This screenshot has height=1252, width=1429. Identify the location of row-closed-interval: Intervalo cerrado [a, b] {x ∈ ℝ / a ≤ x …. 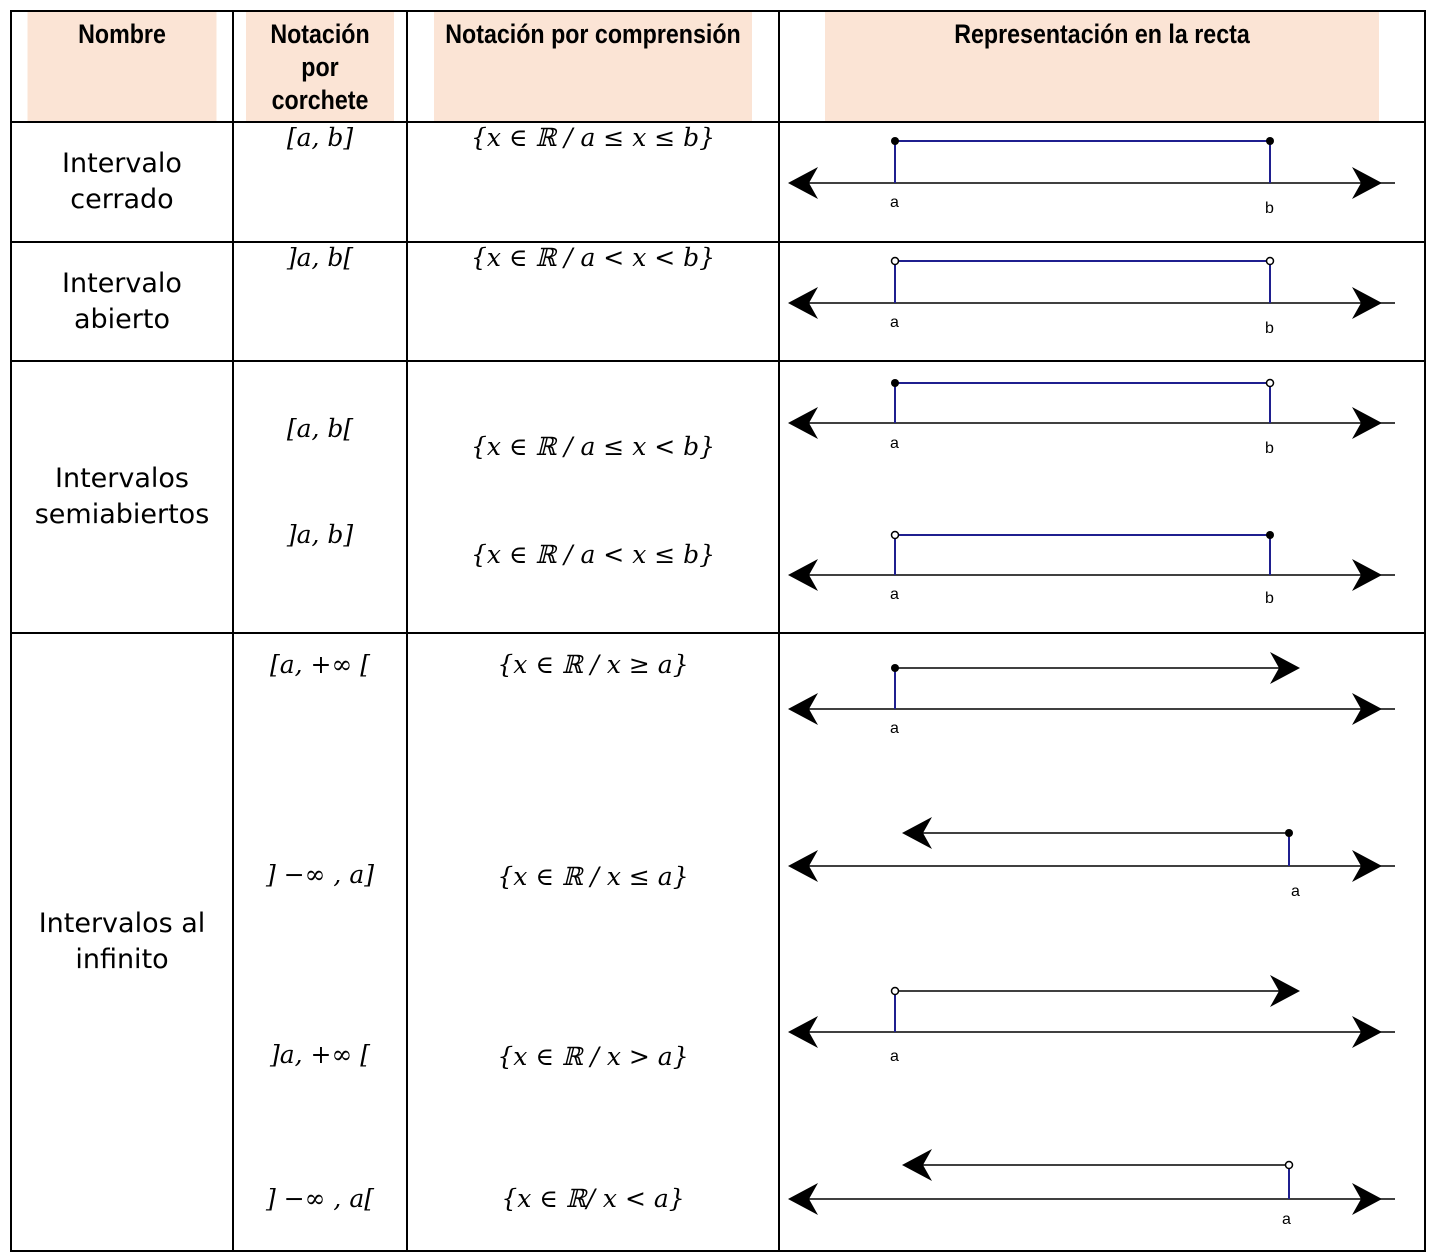
(718, 182).